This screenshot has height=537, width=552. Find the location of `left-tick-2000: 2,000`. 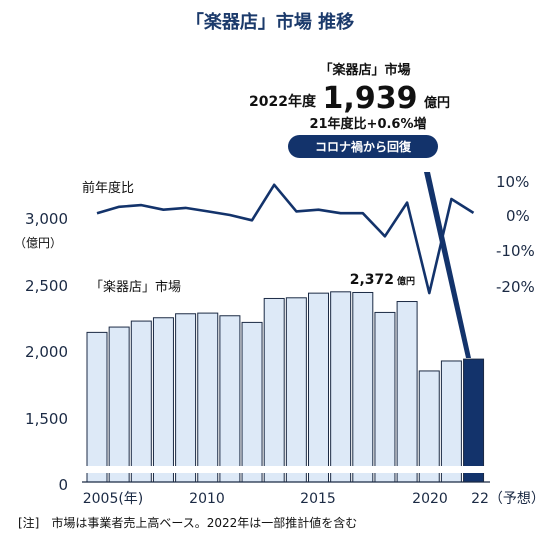

left-tick-2000: 2,000 is located at coordinates (46, 352).